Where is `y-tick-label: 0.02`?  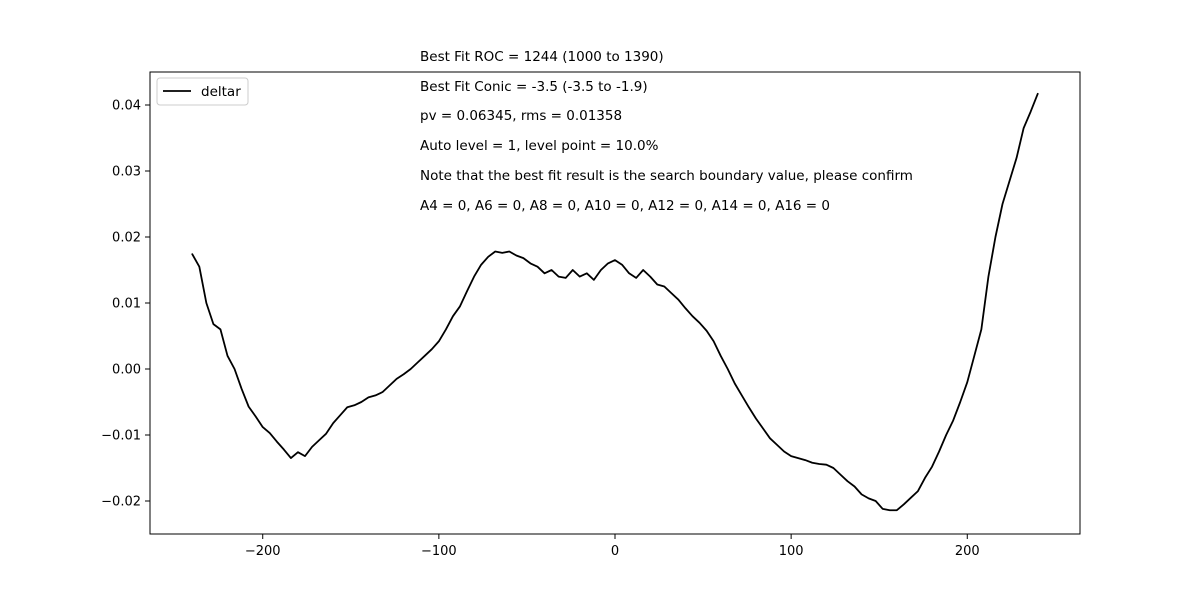 y-tick-label: 0.02 is located at coordinates (126, 238).